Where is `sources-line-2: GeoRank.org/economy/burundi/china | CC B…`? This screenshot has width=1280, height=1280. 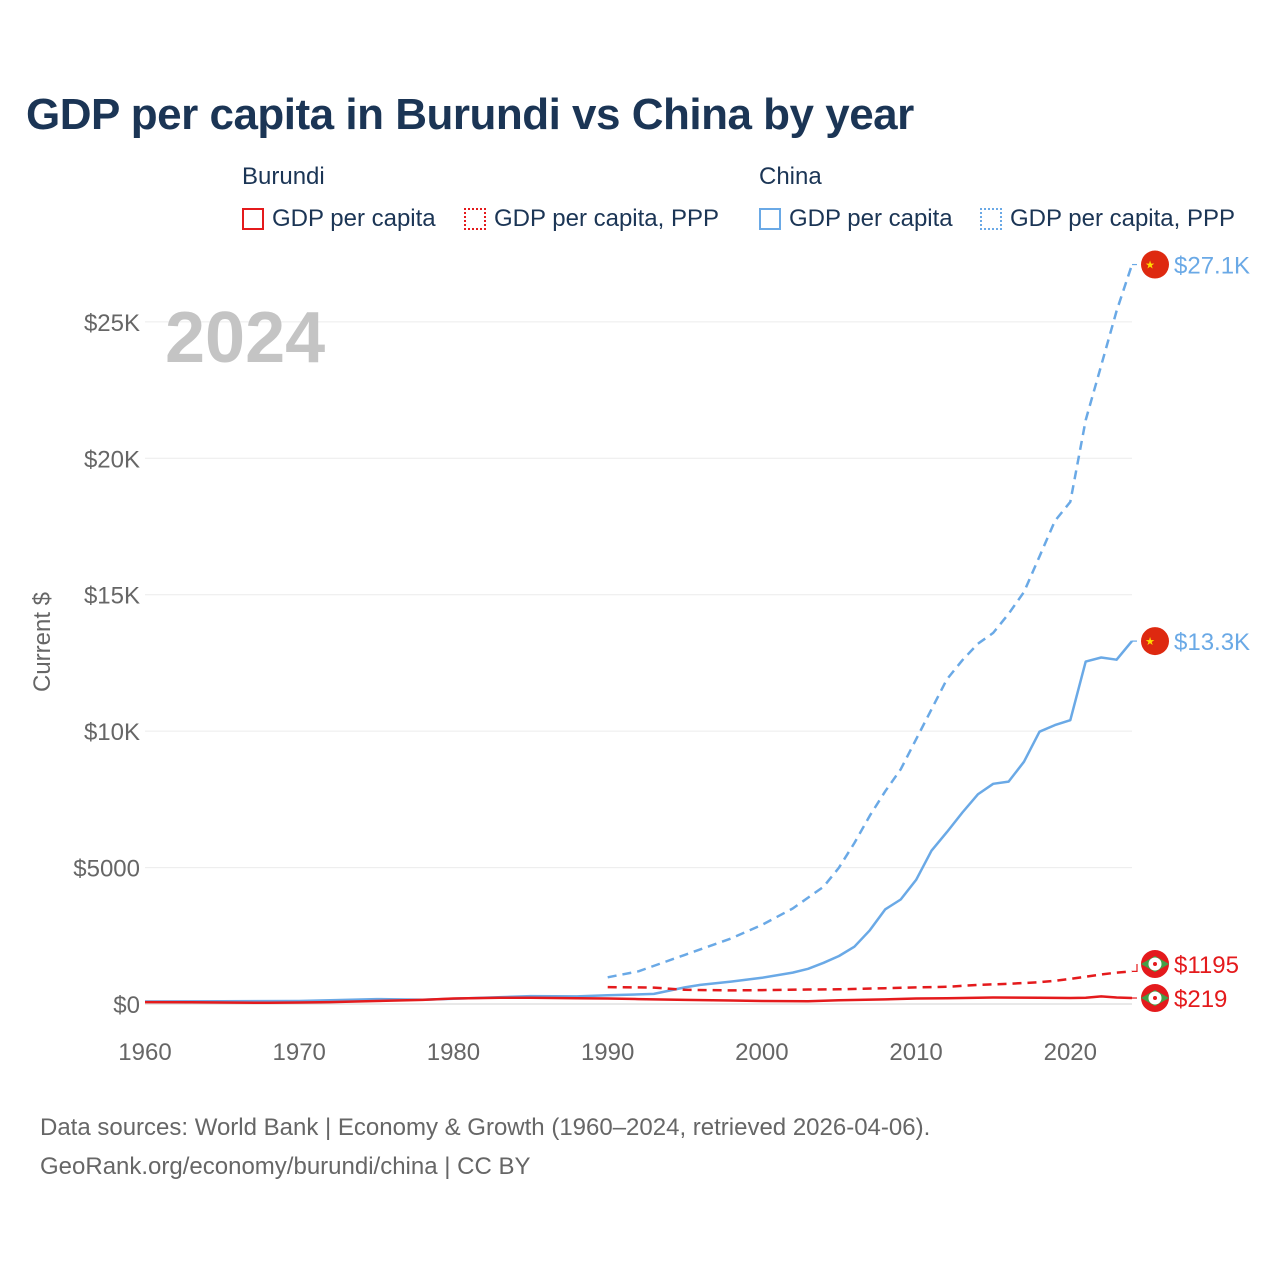
sources-line-2: GeoRank.org/economy/burundi/china | CC B… is located at coordinates (285, 1166).